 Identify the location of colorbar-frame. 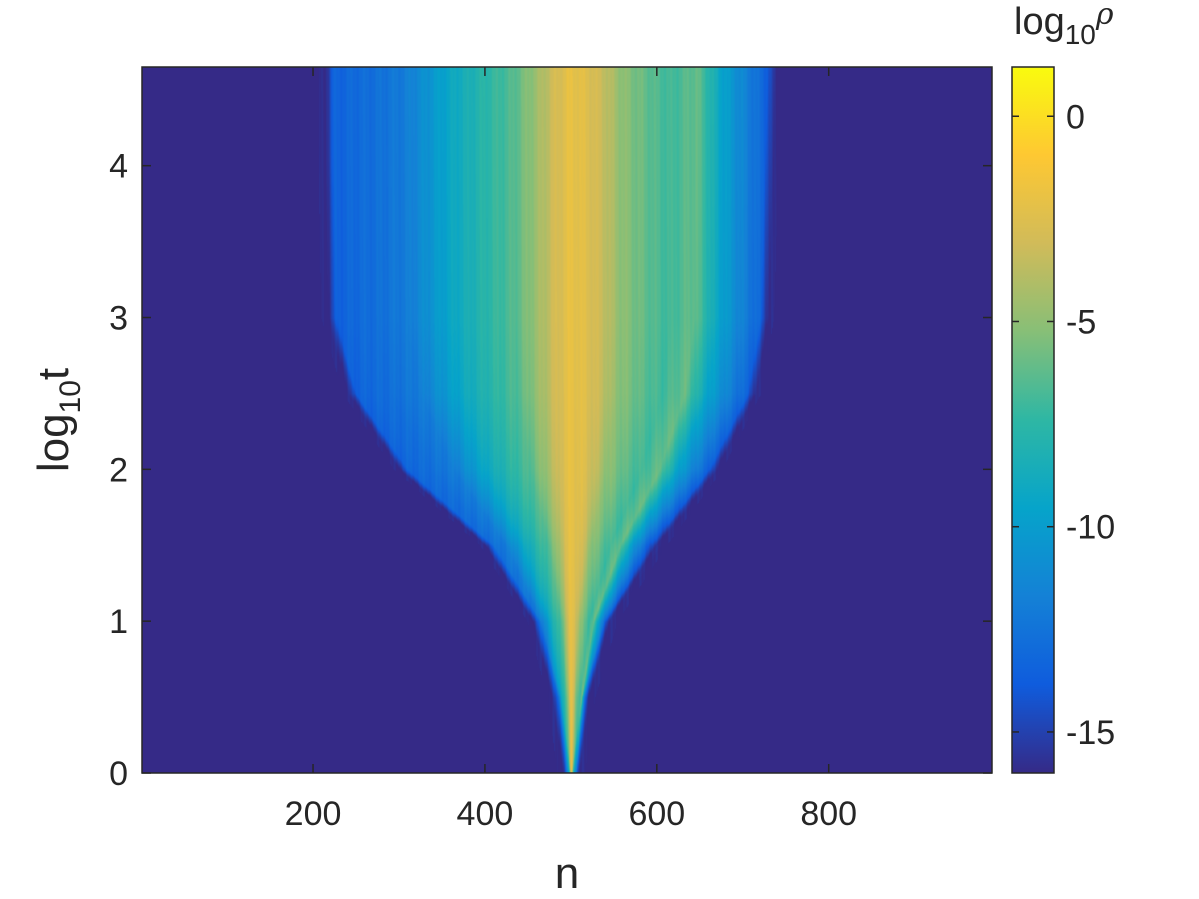
(1033, 420).